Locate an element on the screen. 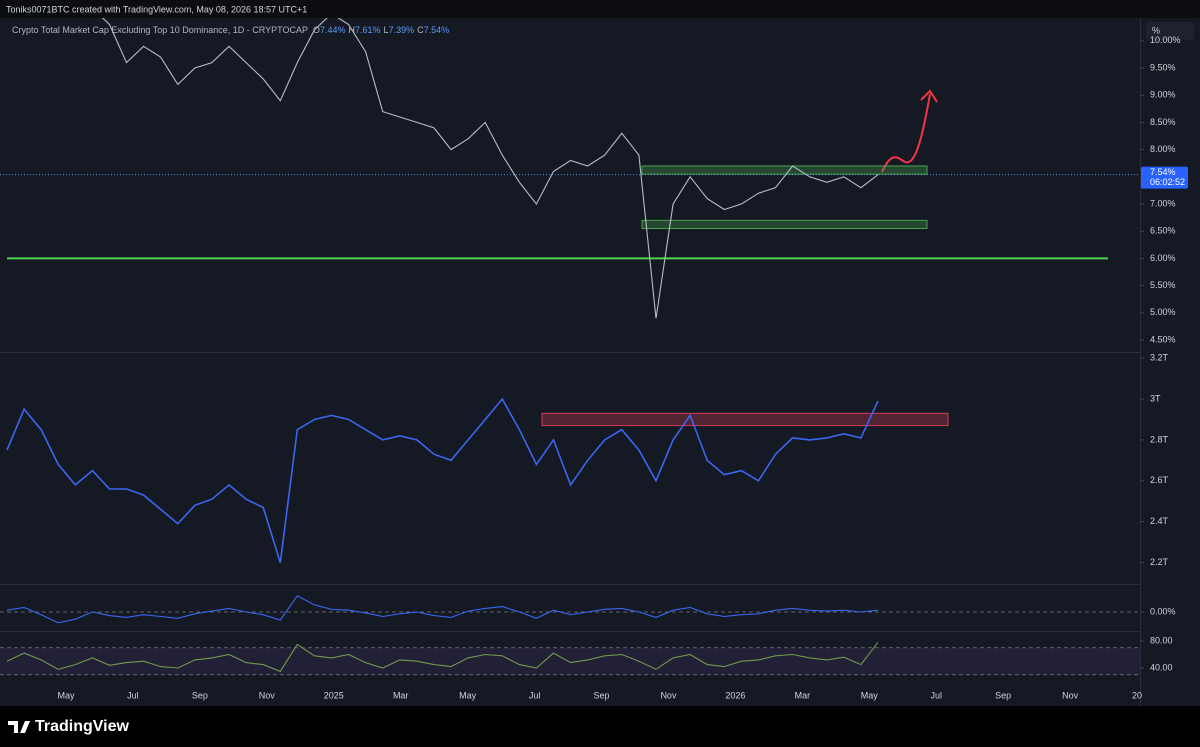  y-tick-label: 9.50% is located at coordinates (1163, 67).